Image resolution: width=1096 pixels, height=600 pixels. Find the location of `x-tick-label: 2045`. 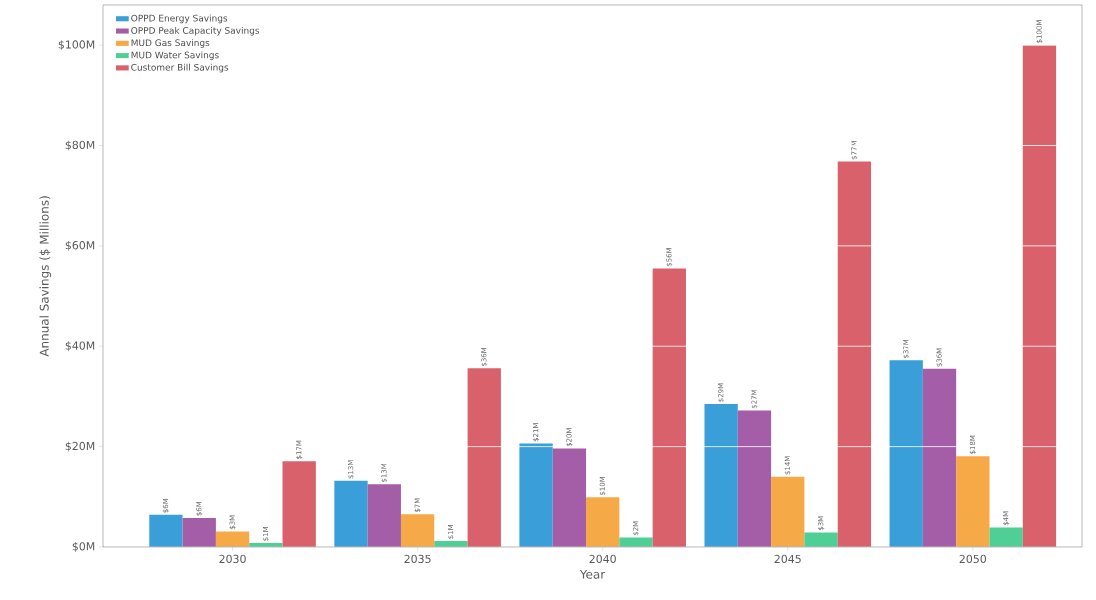

x-tick-label: 2045 is located at coordinates (787, 559).